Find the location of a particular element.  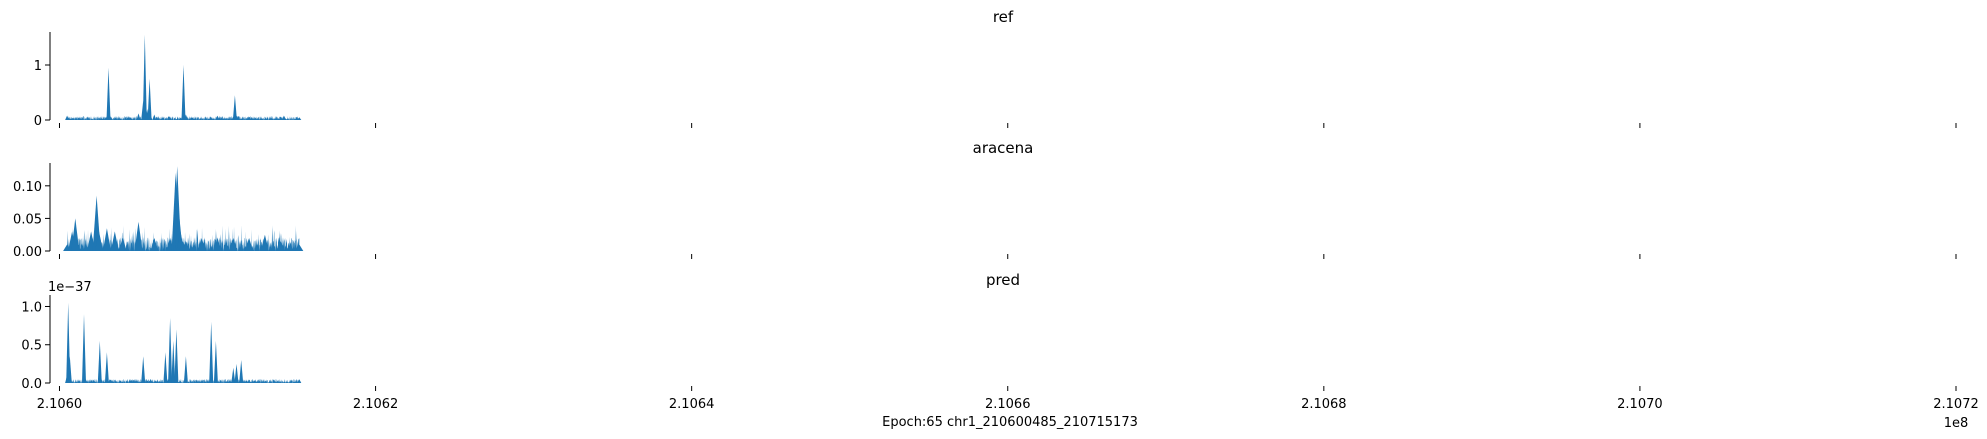

panel-title: ref is located at coordinates (1003, 17).